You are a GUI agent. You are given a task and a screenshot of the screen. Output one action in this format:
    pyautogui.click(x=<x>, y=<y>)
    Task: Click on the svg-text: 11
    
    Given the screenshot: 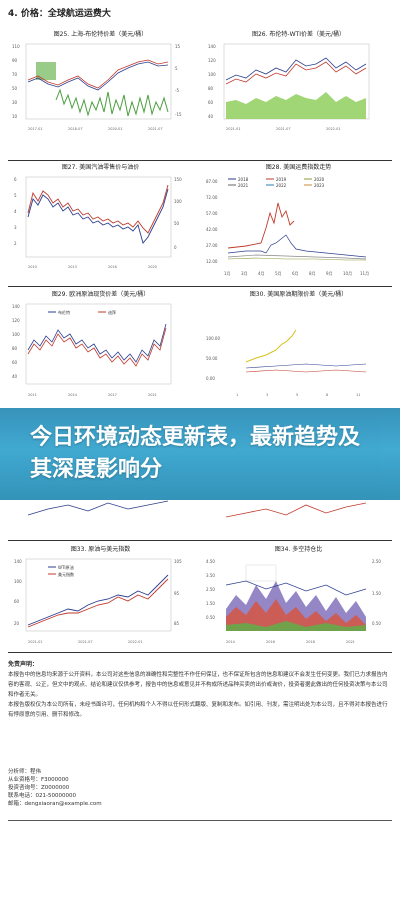 What is the action you would take?
    pyautogui.click(x=358, y=395)
    